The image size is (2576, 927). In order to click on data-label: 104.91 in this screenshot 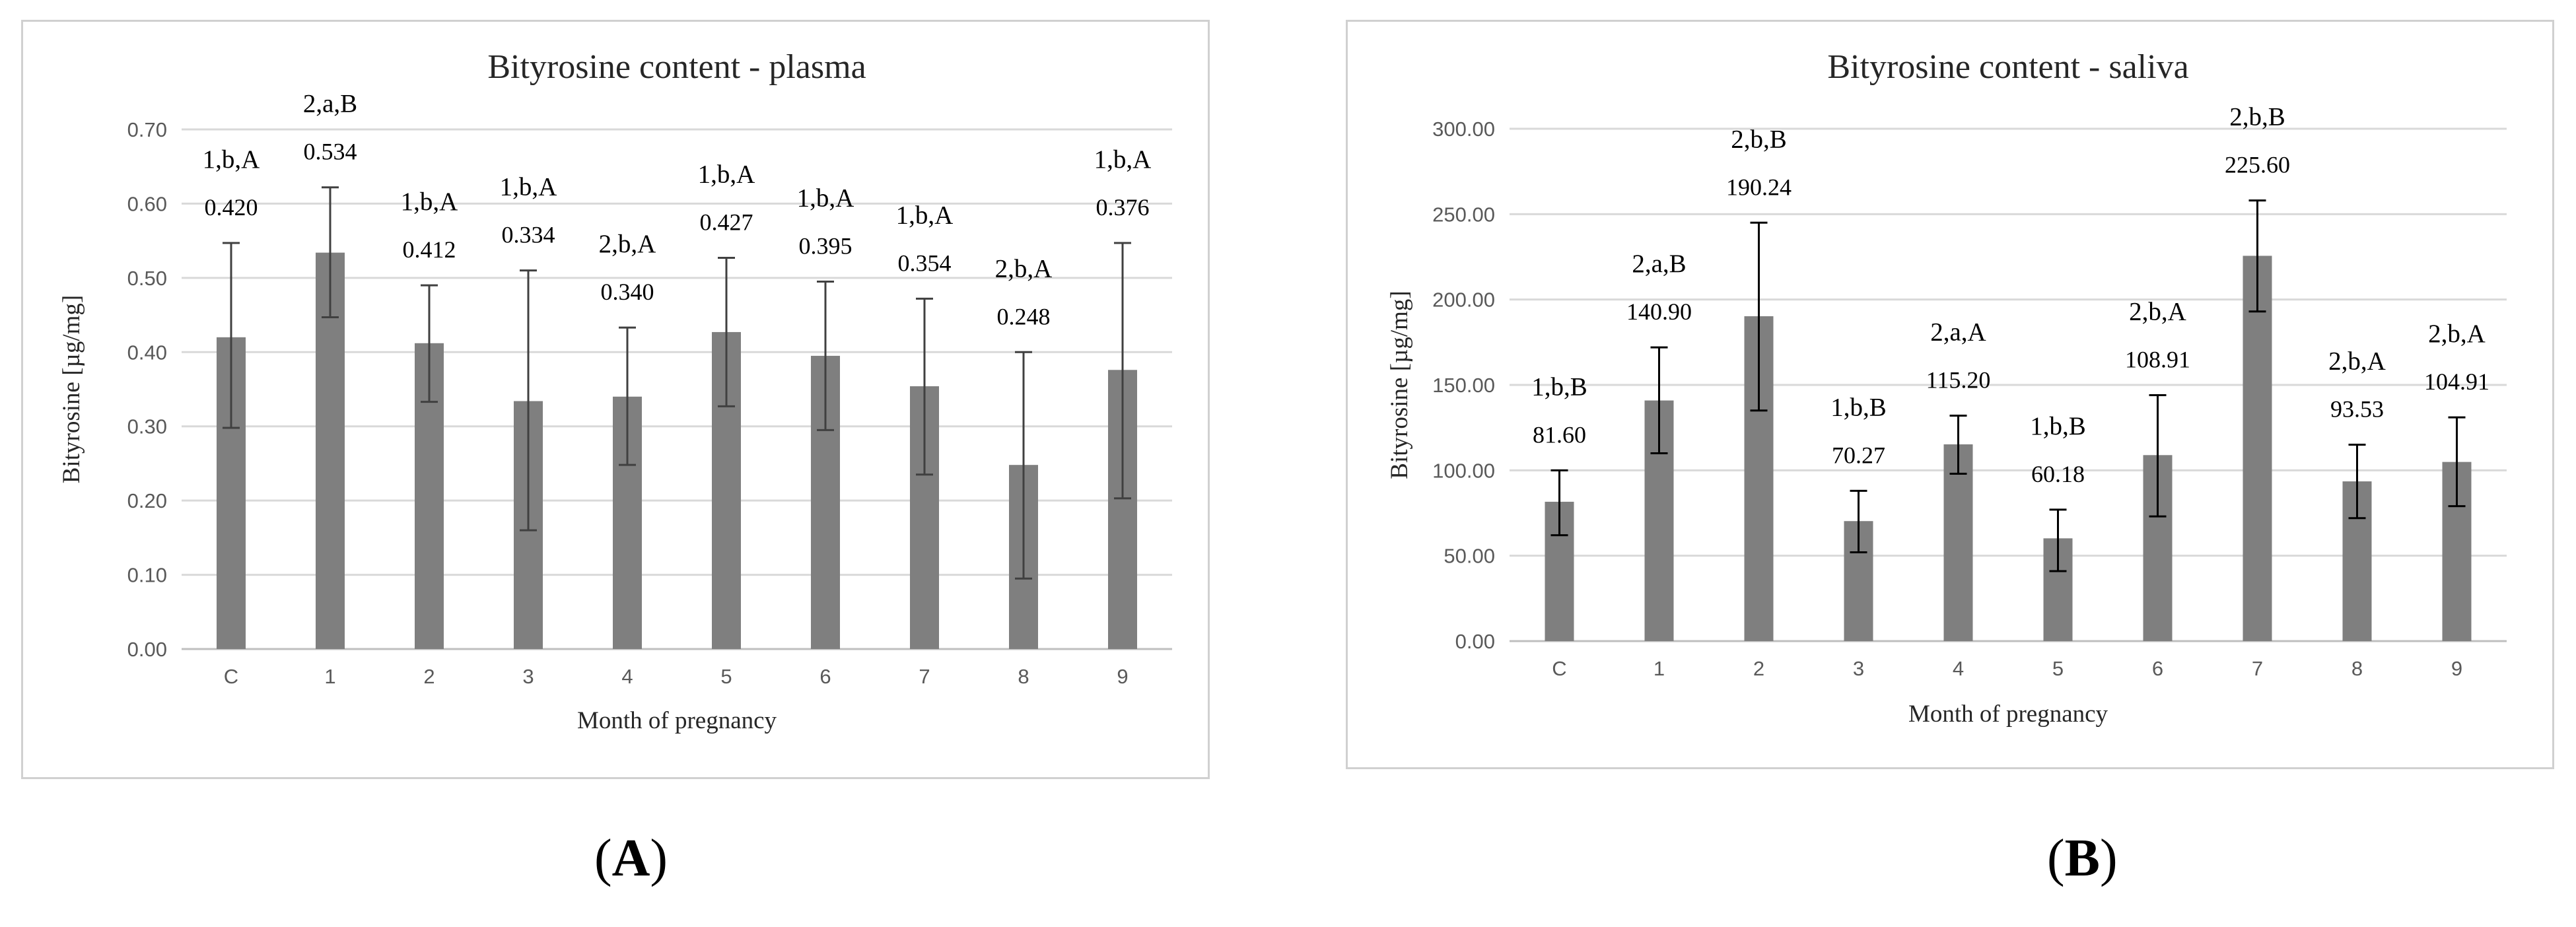, I will do `click(2456, 381)`.